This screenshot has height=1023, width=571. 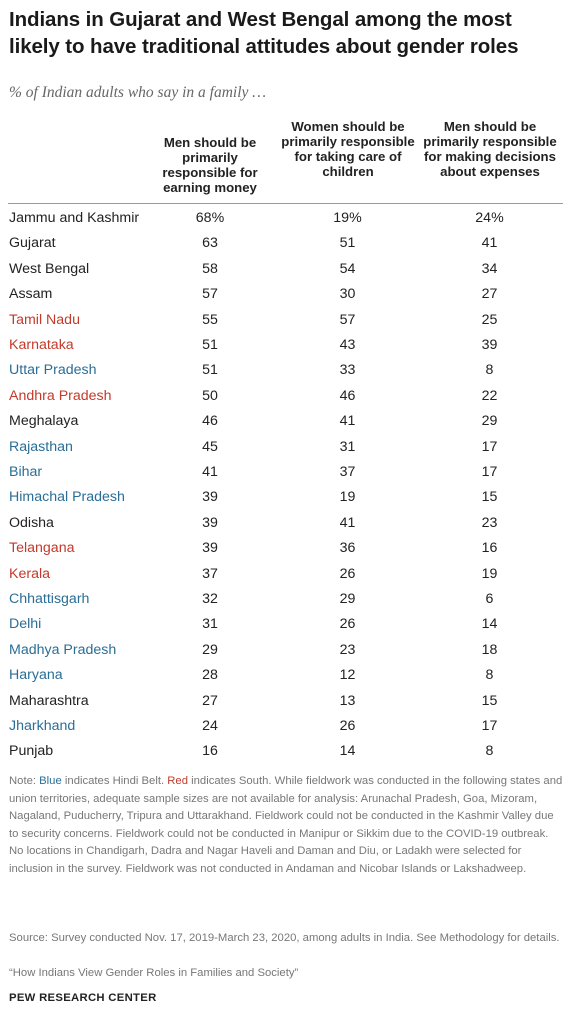 What do you see at coordinates (26, 472) in the screenshot?
I see `state-name: Bihar` at bounding box center [26, 472].